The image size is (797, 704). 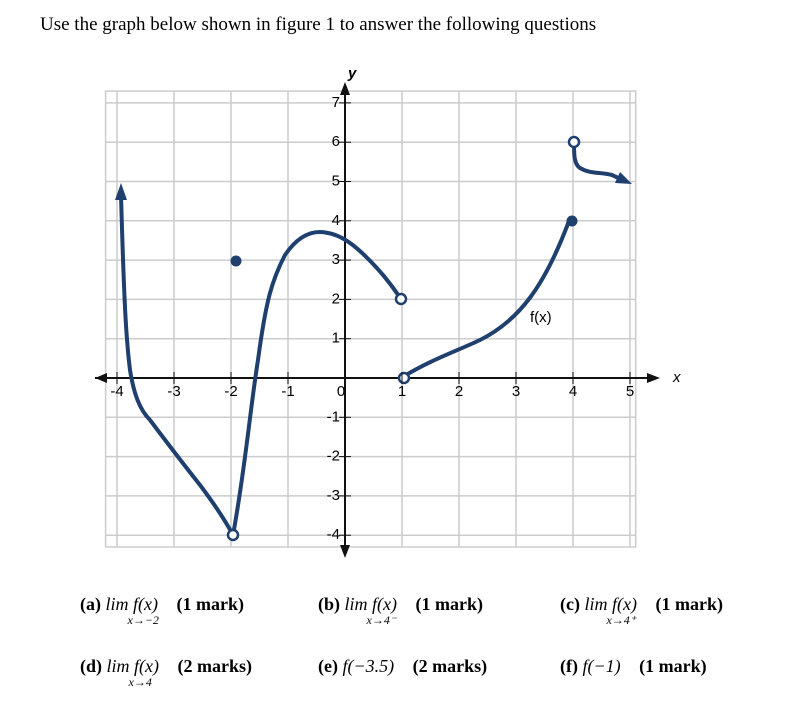 I want to click on question-label: (c), so click(x=570, y=604).